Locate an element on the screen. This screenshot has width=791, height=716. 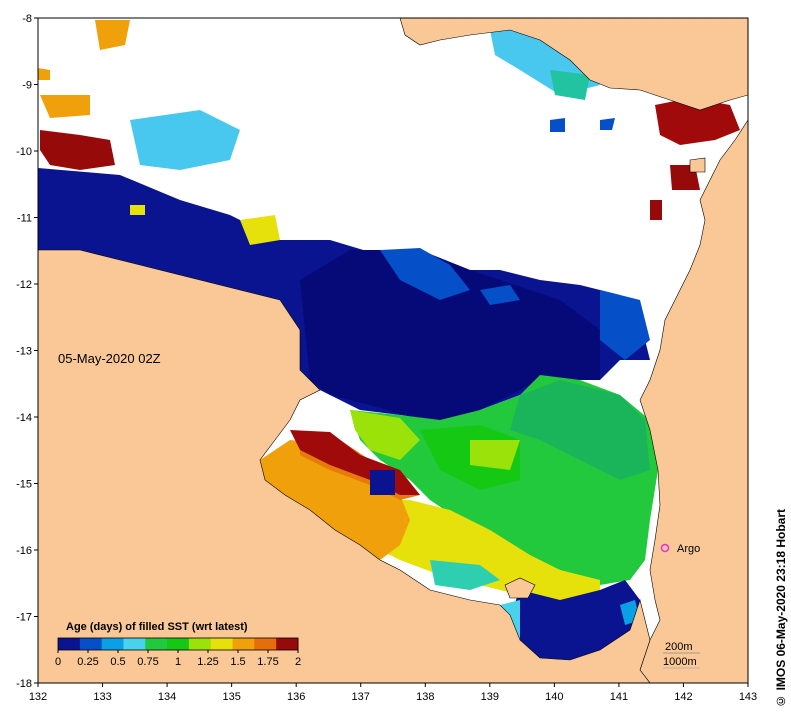
x-tick-label: 140 is located at coordinates (554, 697).